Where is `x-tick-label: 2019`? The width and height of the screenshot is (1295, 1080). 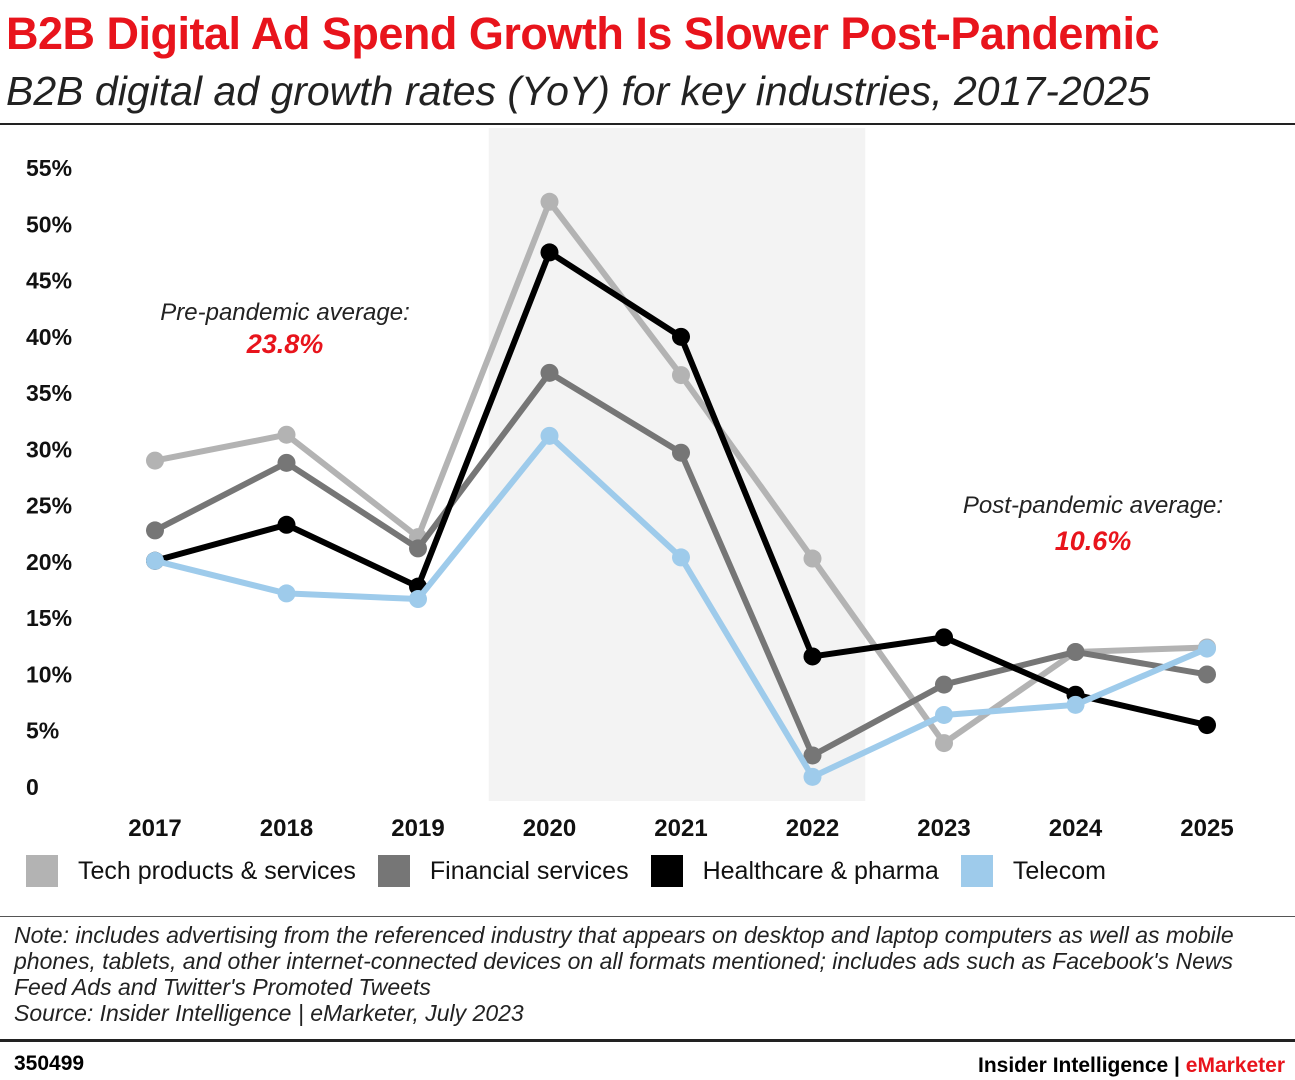
x-tick-label: 2019 is located at coordinates (417, 828).